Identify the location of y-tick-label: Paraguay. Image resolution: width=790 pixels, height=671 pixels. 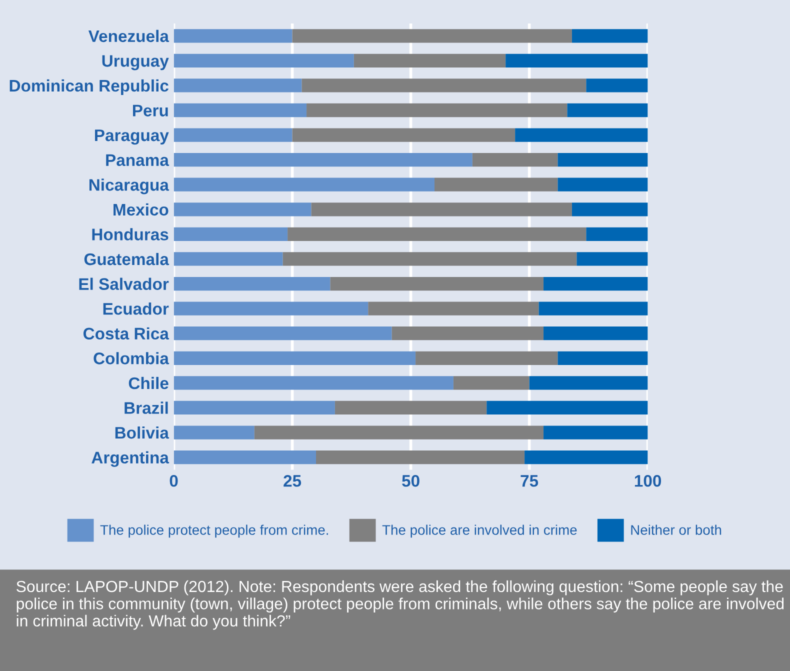
(132, 137).